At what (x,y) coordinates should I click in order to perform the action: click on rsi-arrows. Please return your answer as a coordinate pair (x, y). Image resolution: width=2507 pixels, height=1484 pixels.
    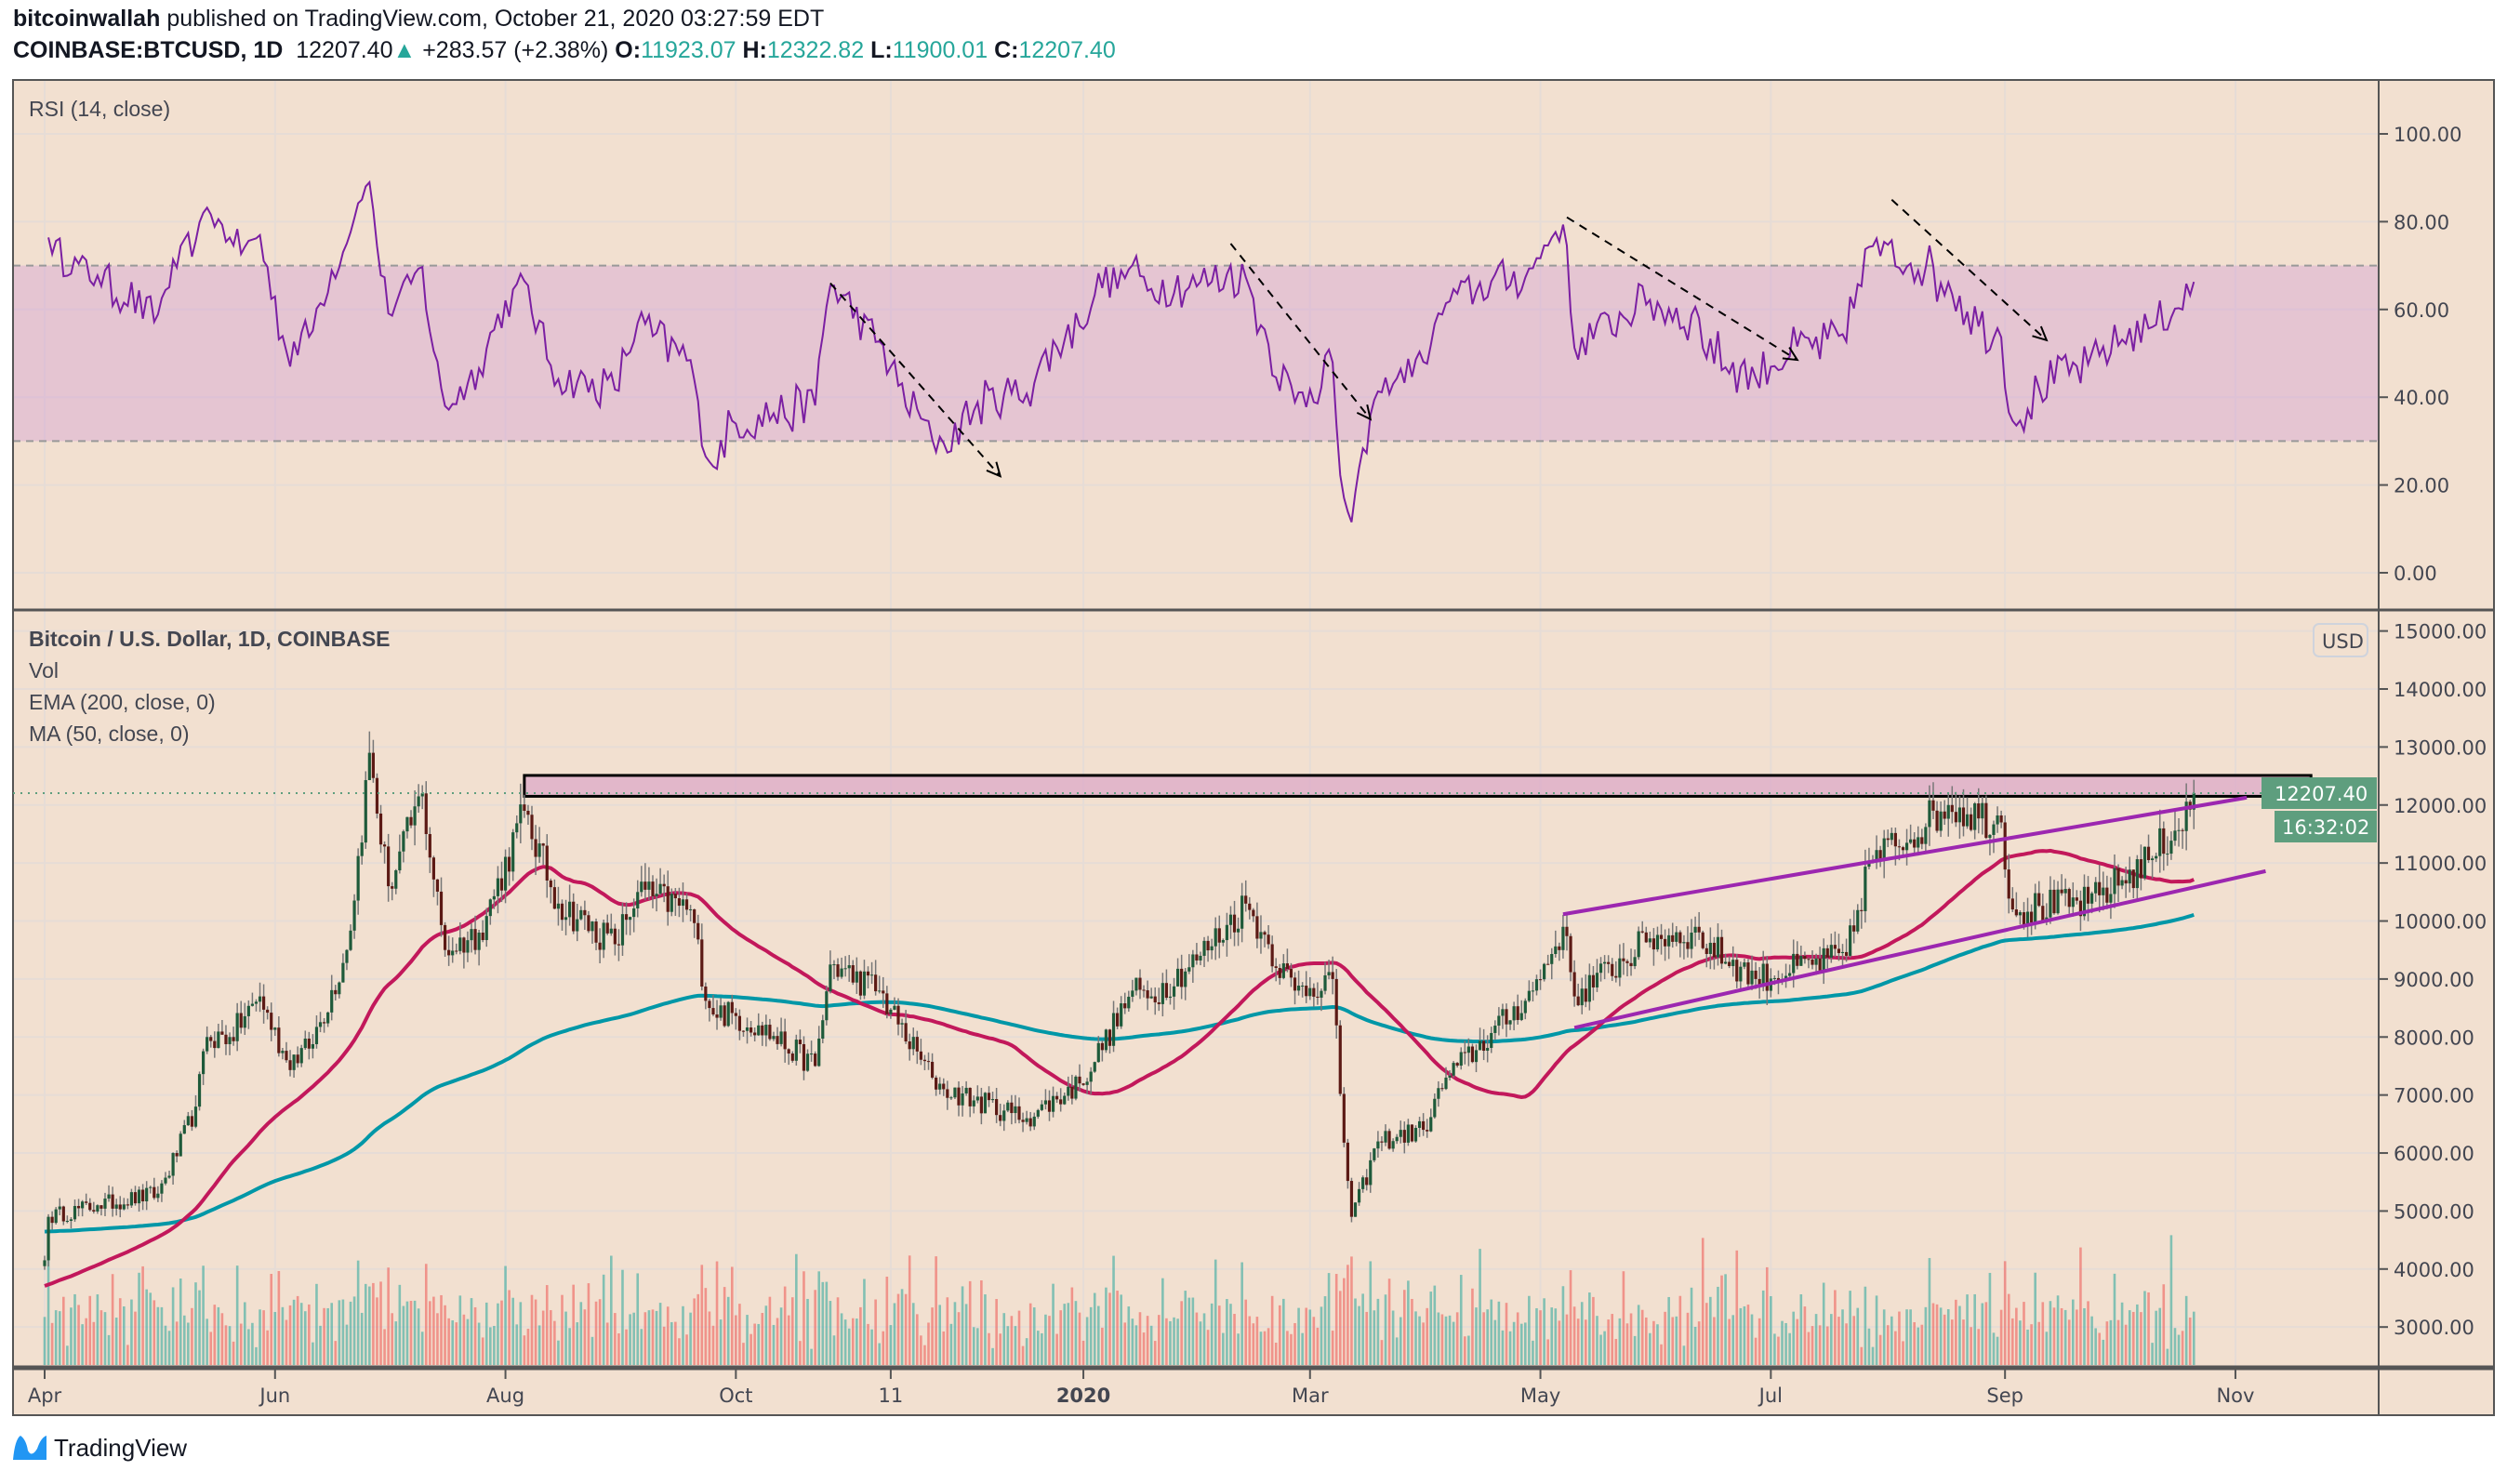
    Looking at the image, I should click on (1439, 338).